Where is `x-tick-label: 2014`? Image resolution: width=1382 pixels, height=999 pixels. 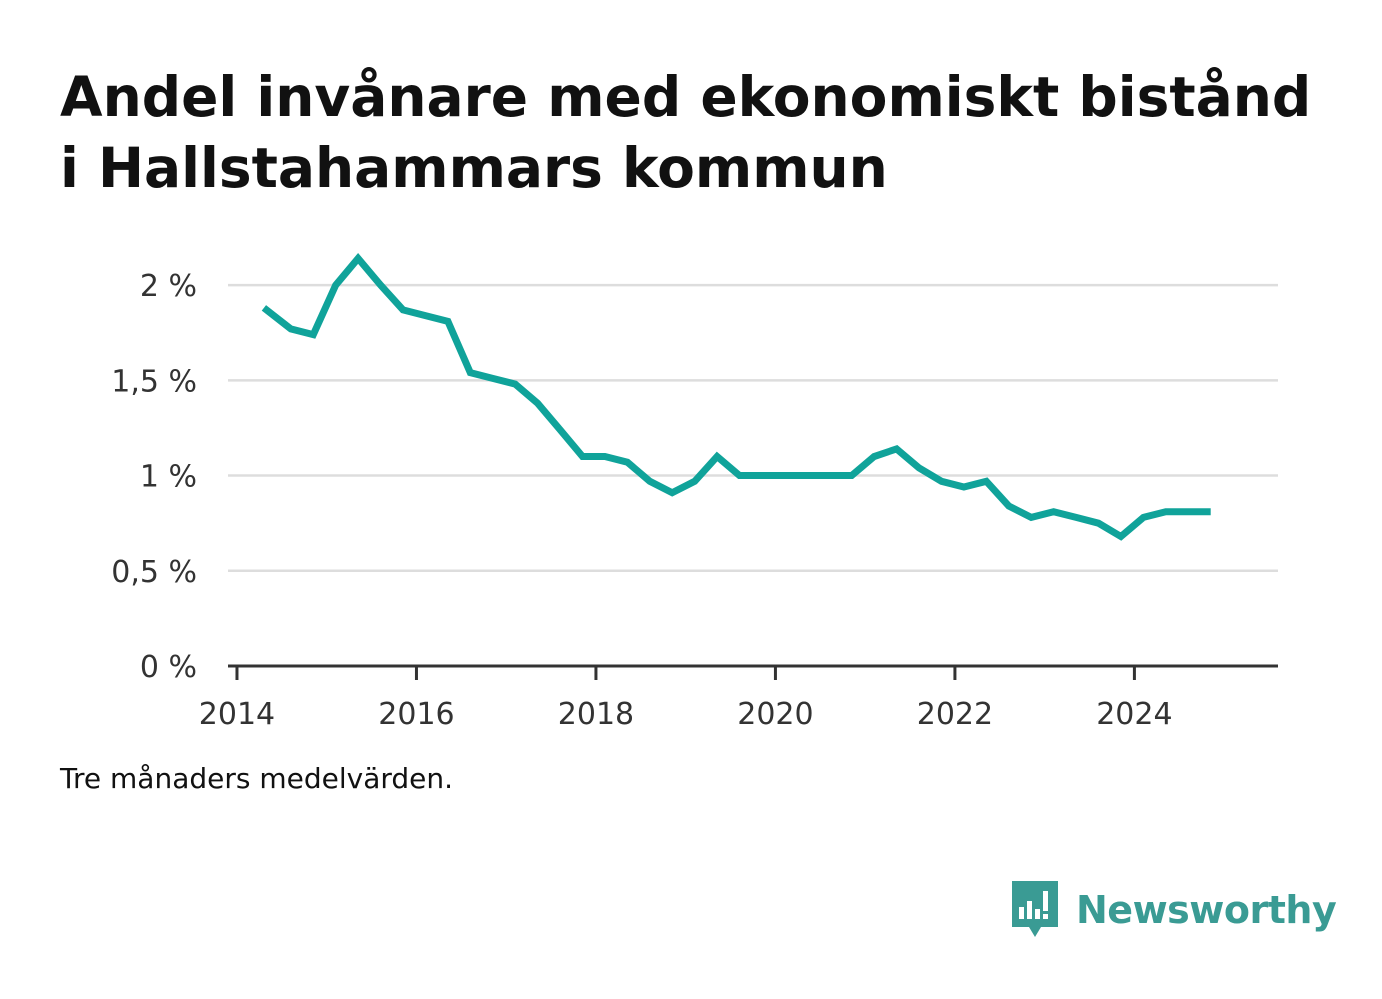 x-tick-label: 2014 is located at coordinates (237, 714).